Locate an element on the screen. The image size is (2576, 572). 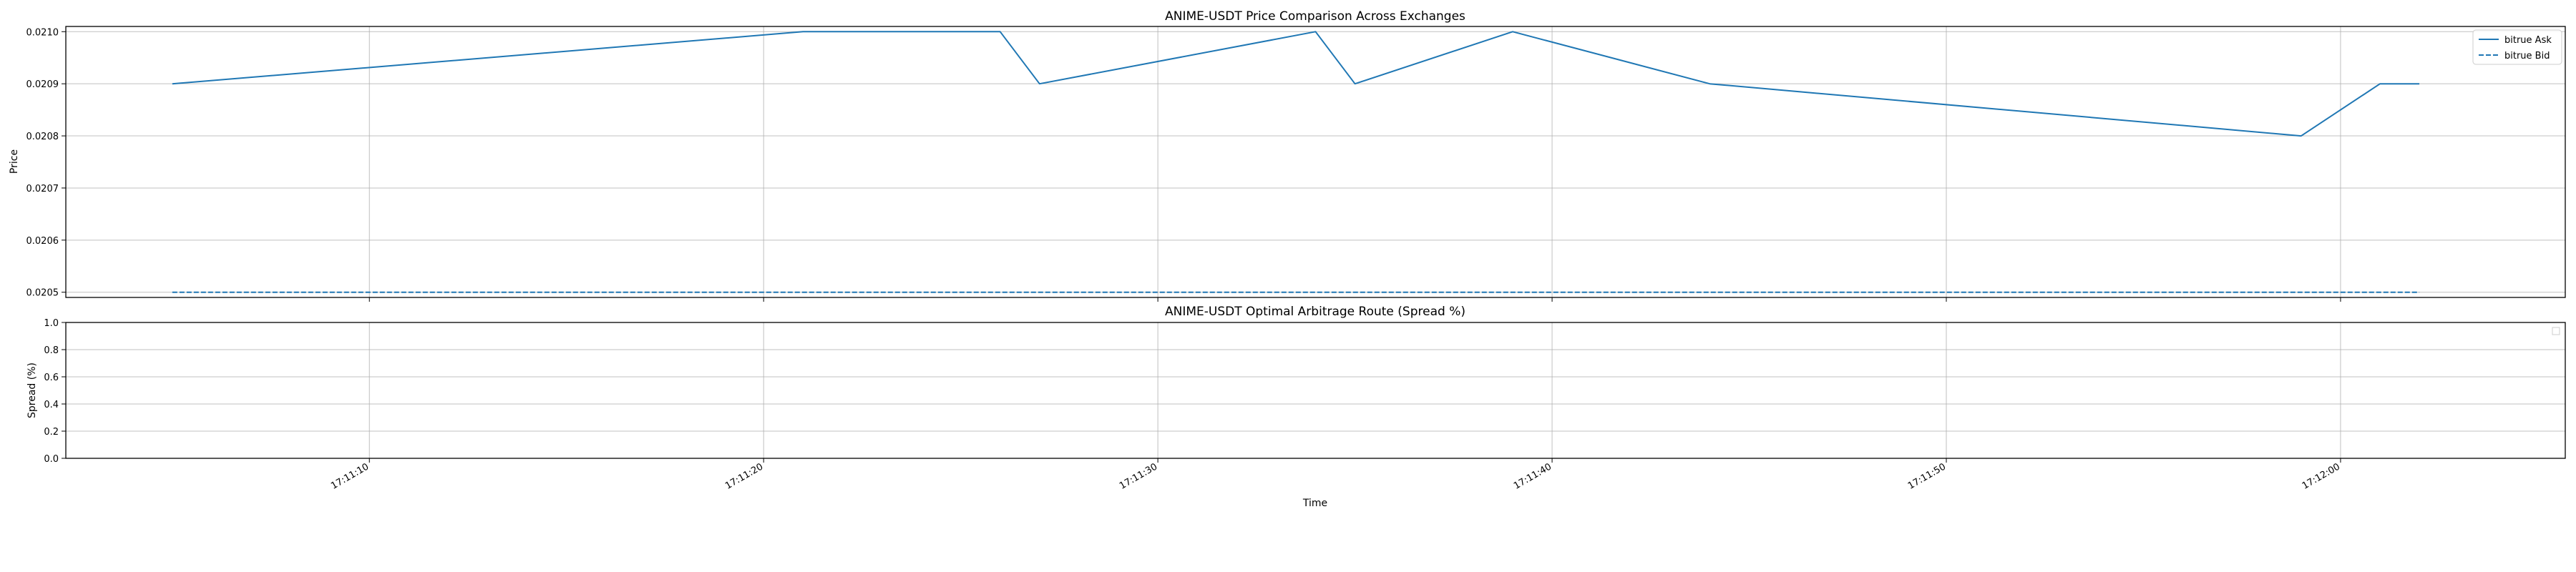
legend-label-ask: bitrue Ask is located at coordinates (2528, 40).